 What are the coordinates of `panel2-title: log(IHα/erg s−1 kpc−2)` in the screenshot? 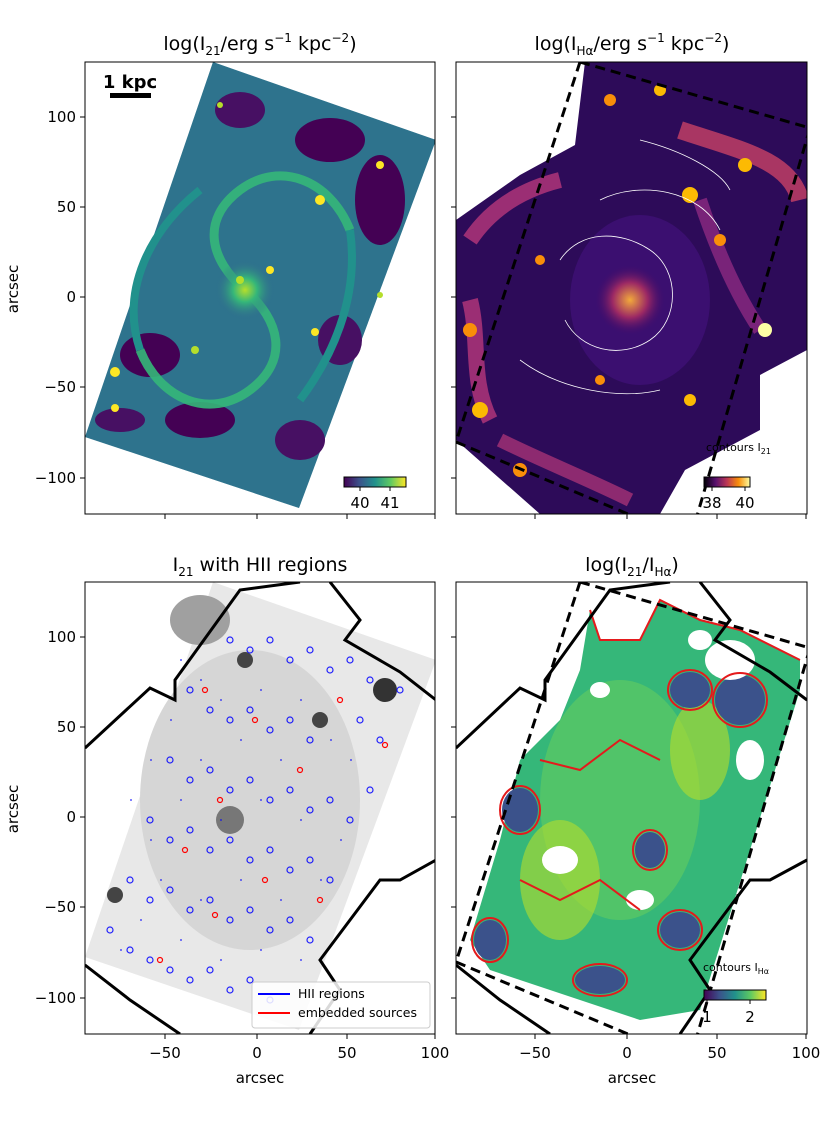 It's located at (632, 44).